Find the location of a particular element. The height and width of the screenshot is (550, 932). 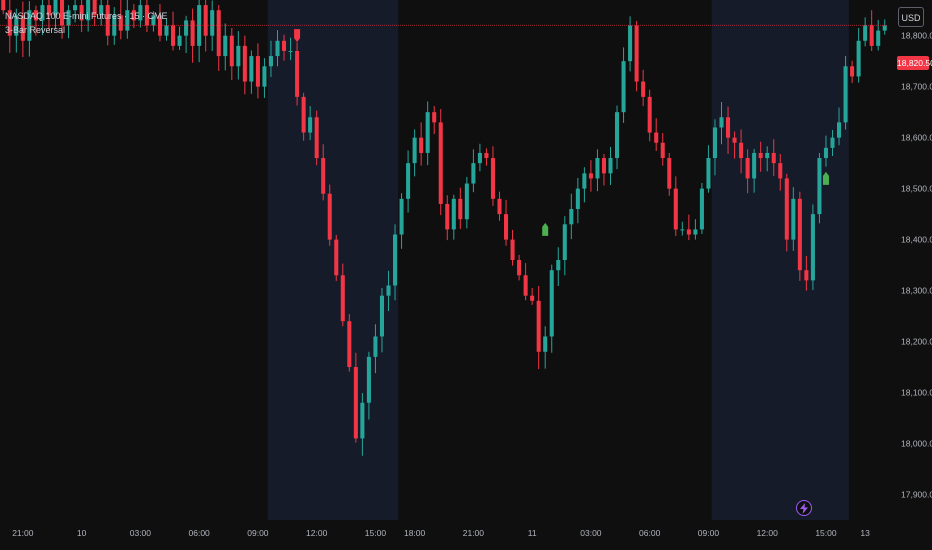

y-tick-label: 18,200.00 is located at coordinates (916, 342).